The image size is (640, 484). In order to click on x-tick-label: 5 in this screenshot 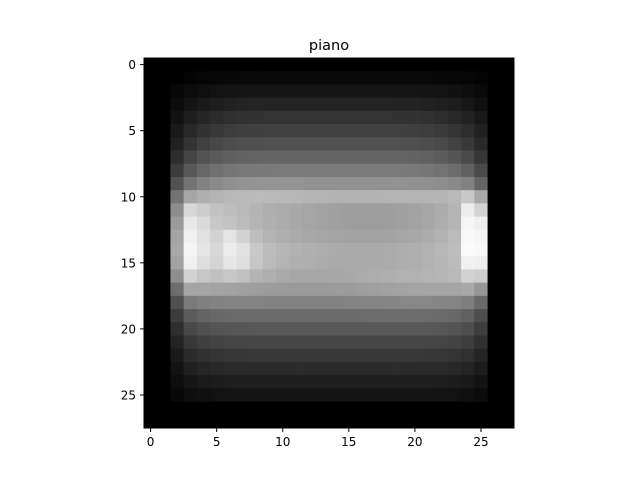, I will do `click(217, 442)`.